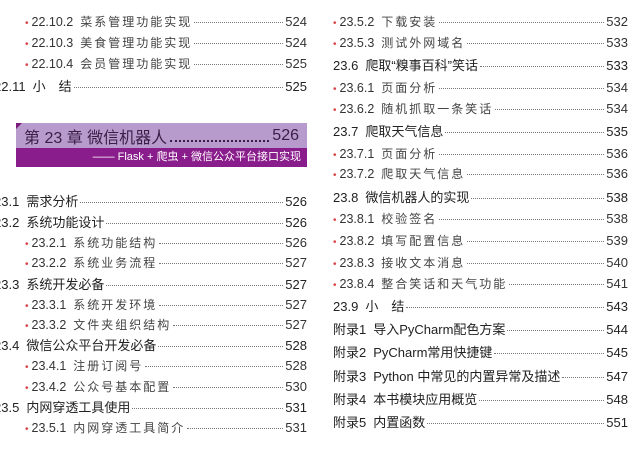 The height and width of the screenshot is (454, 640). What do you see at coordinates (10, 201) in the screenshot?
I see `entry-number: 23.1` at bounding box center [10, 201].